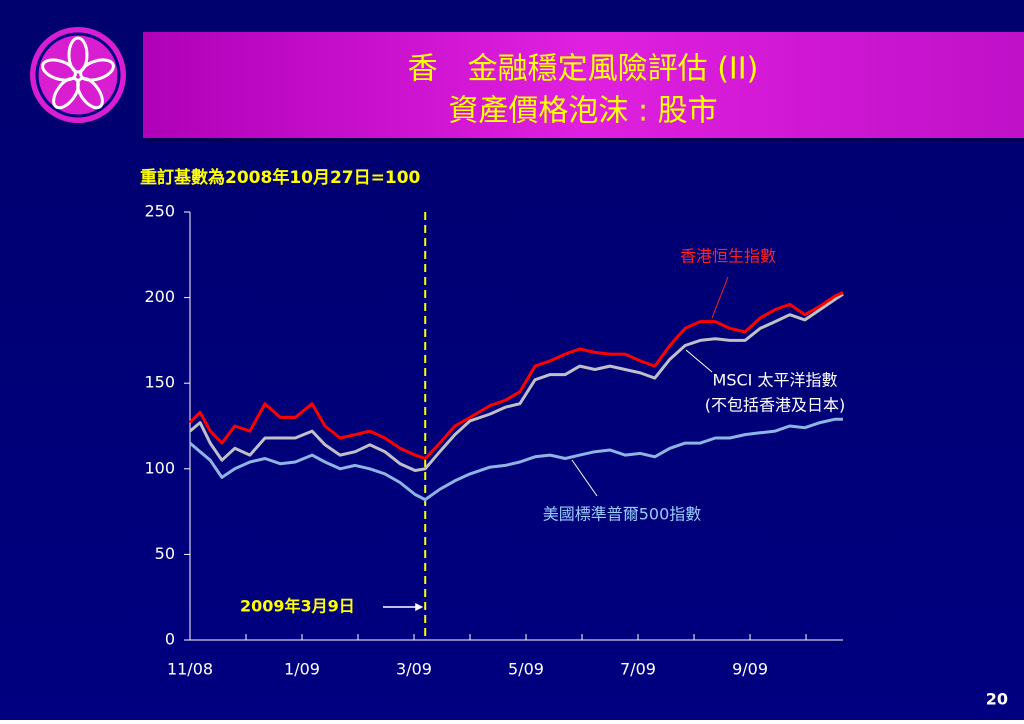 This screenshot has width=1024, height=724. I want to click on y-tick-label: 50, so click(165, 553).